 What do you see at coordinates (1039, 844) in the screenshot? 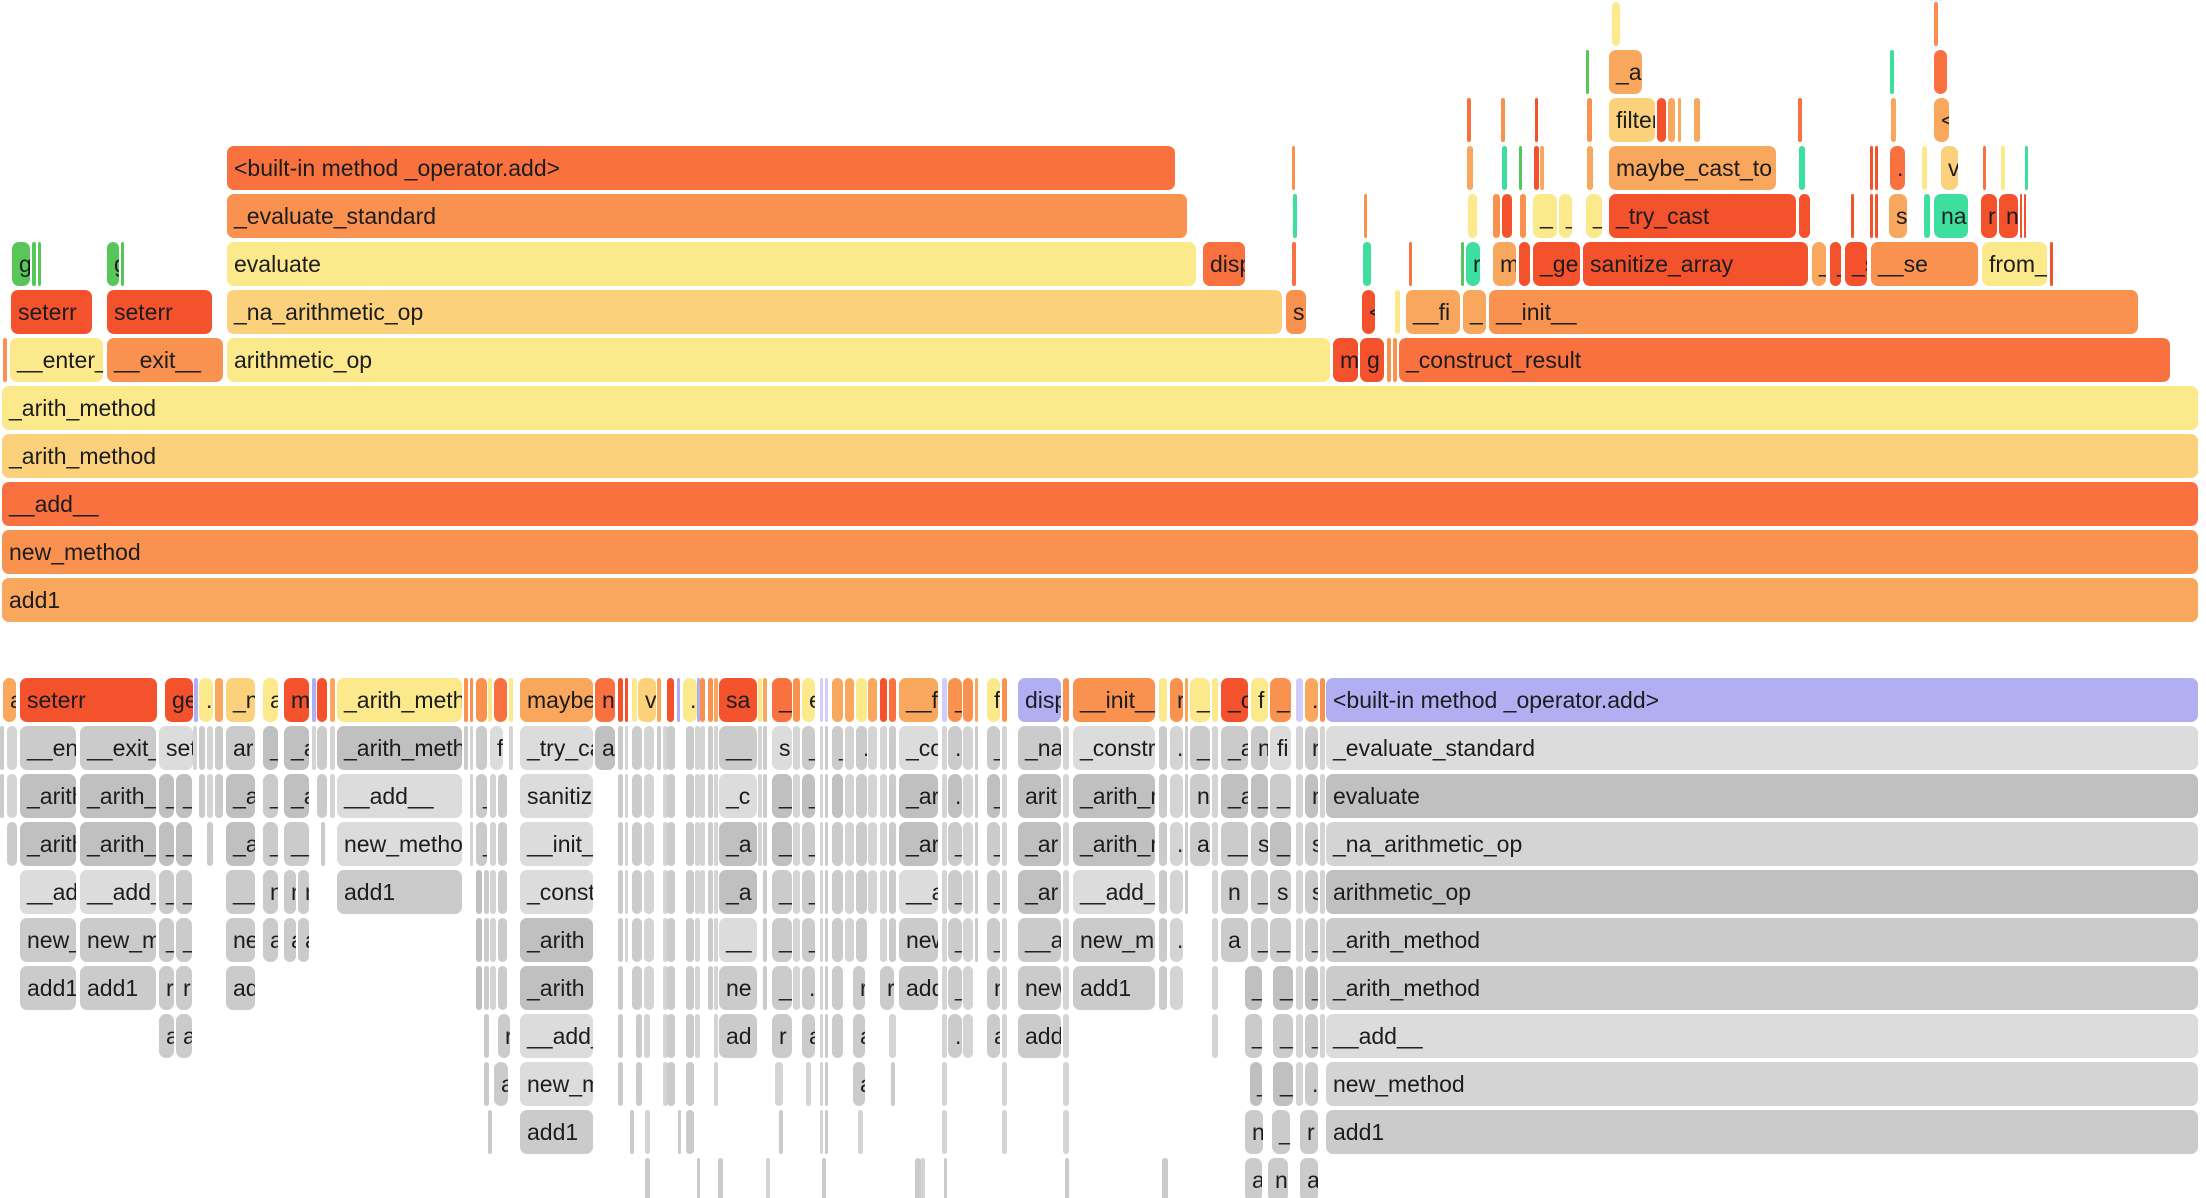
I see `frame-ar: _ar` at bounding box center [1039, 844].